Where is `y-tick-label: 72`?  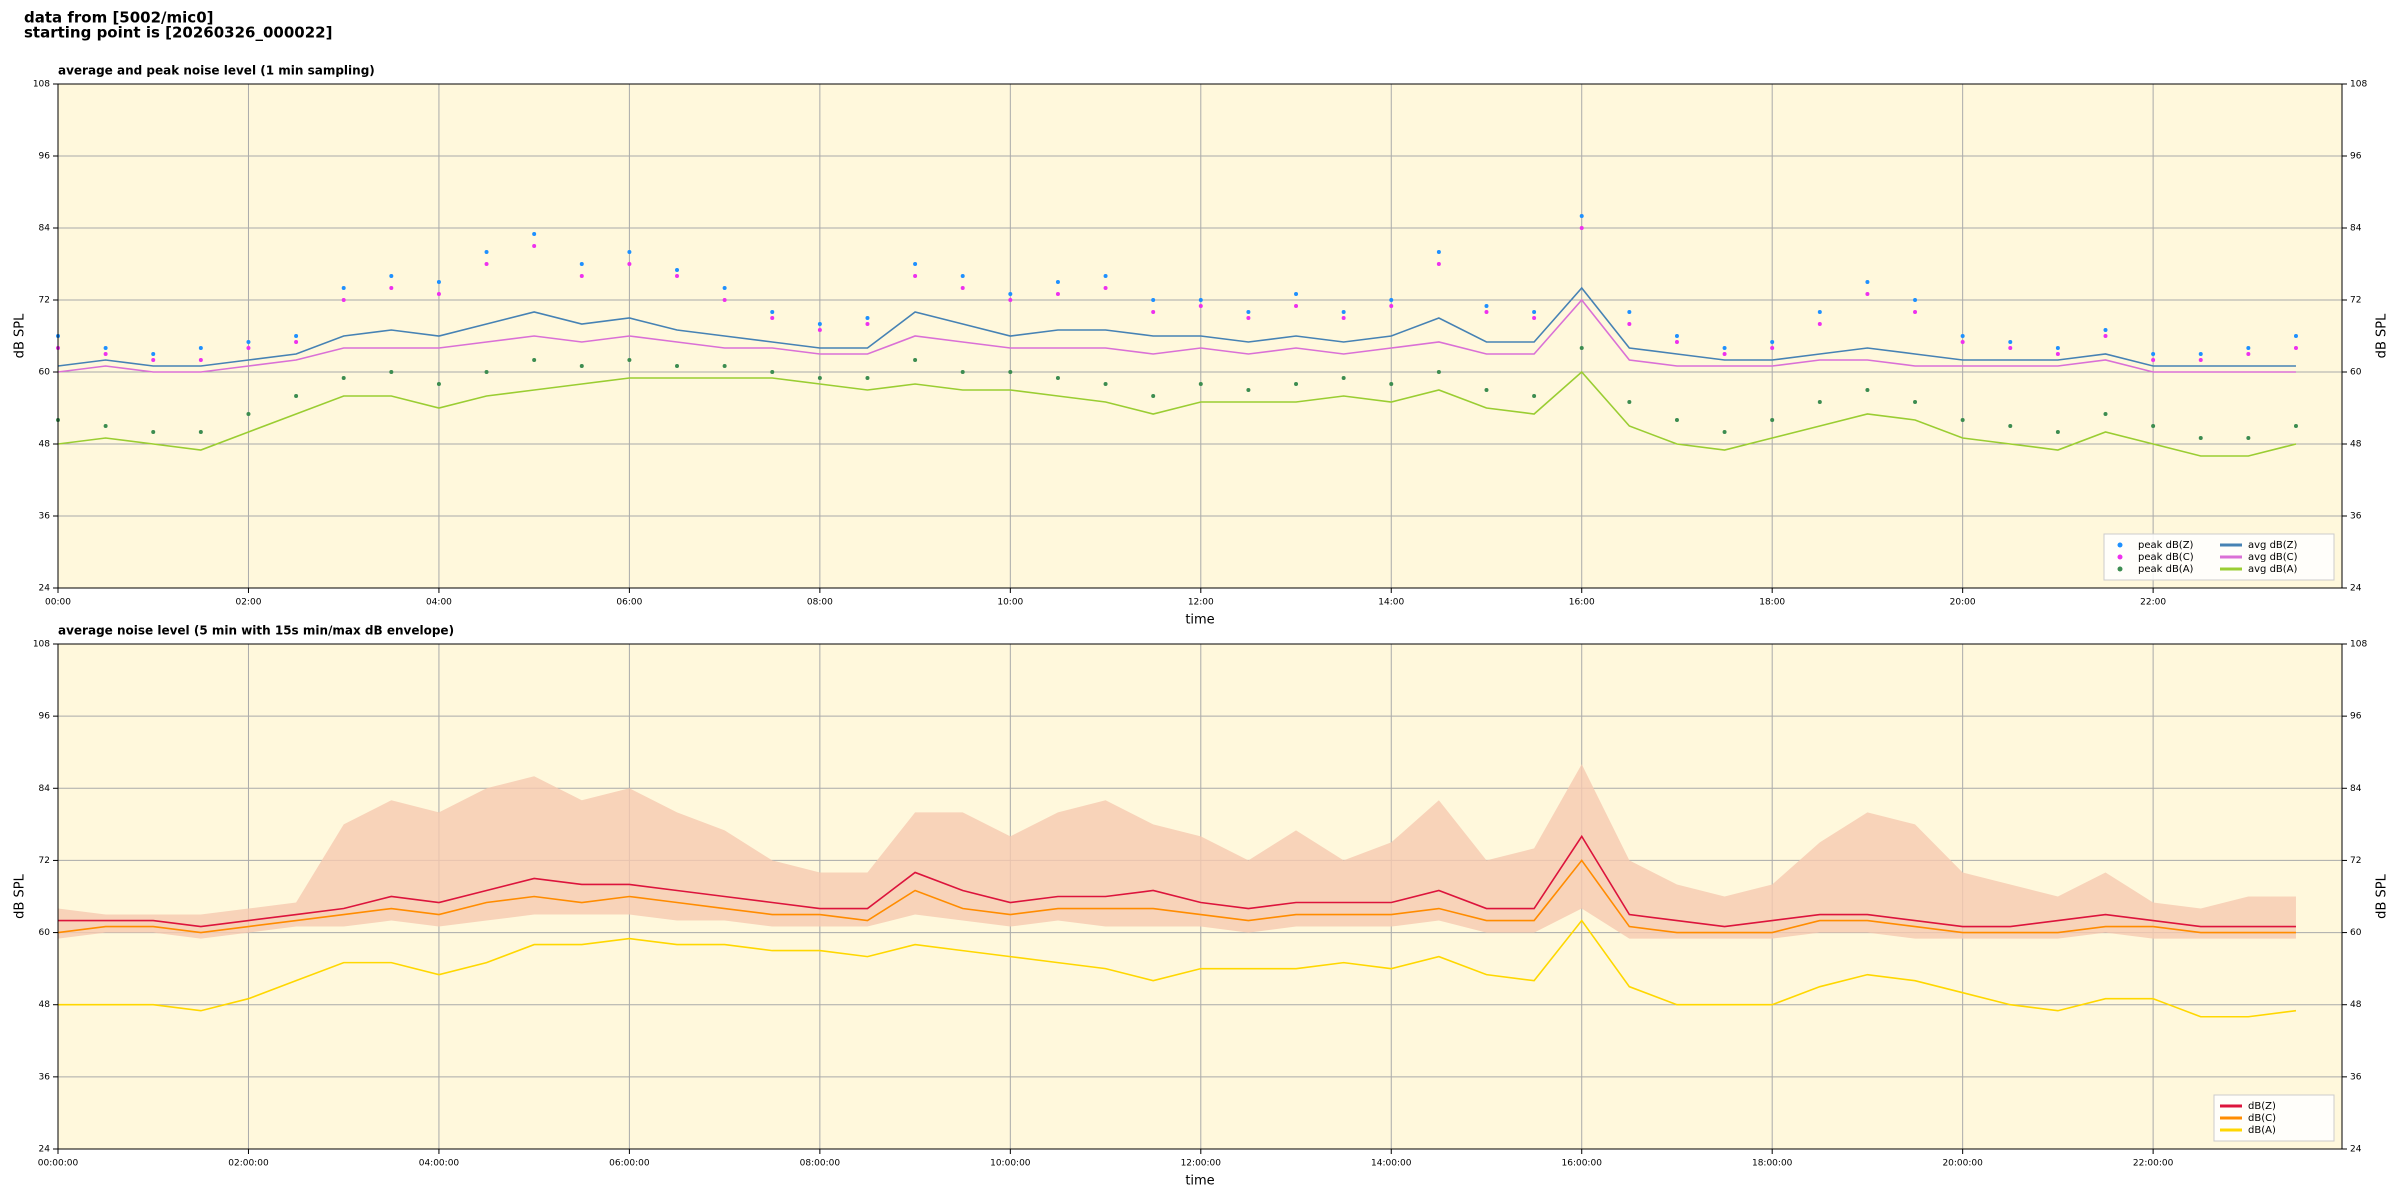 y-tick-label: 72 is located at coordinates (44, 861).